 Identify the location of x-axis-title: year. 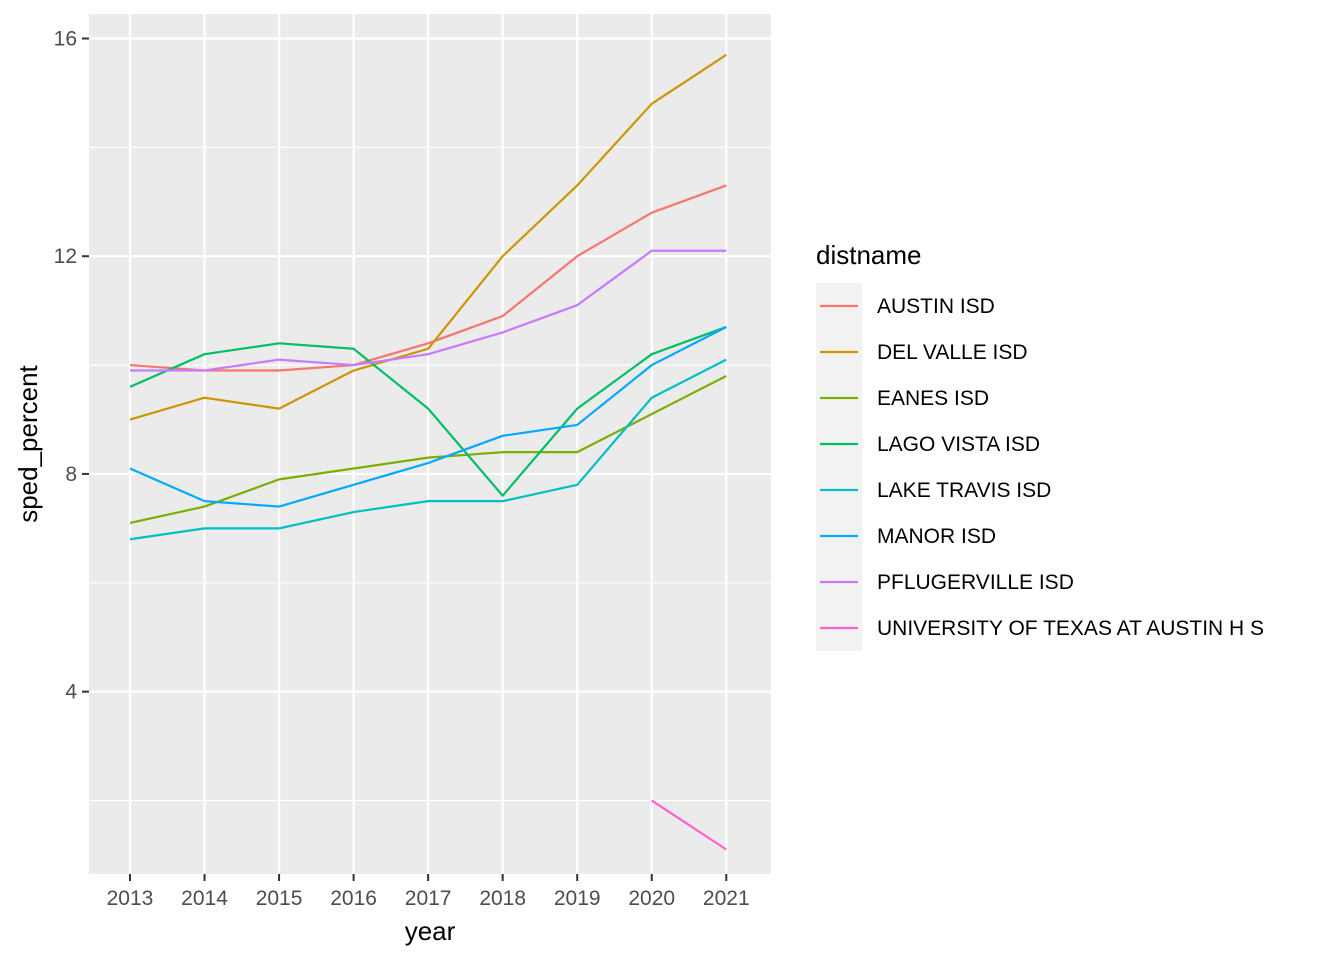
(430, 931).